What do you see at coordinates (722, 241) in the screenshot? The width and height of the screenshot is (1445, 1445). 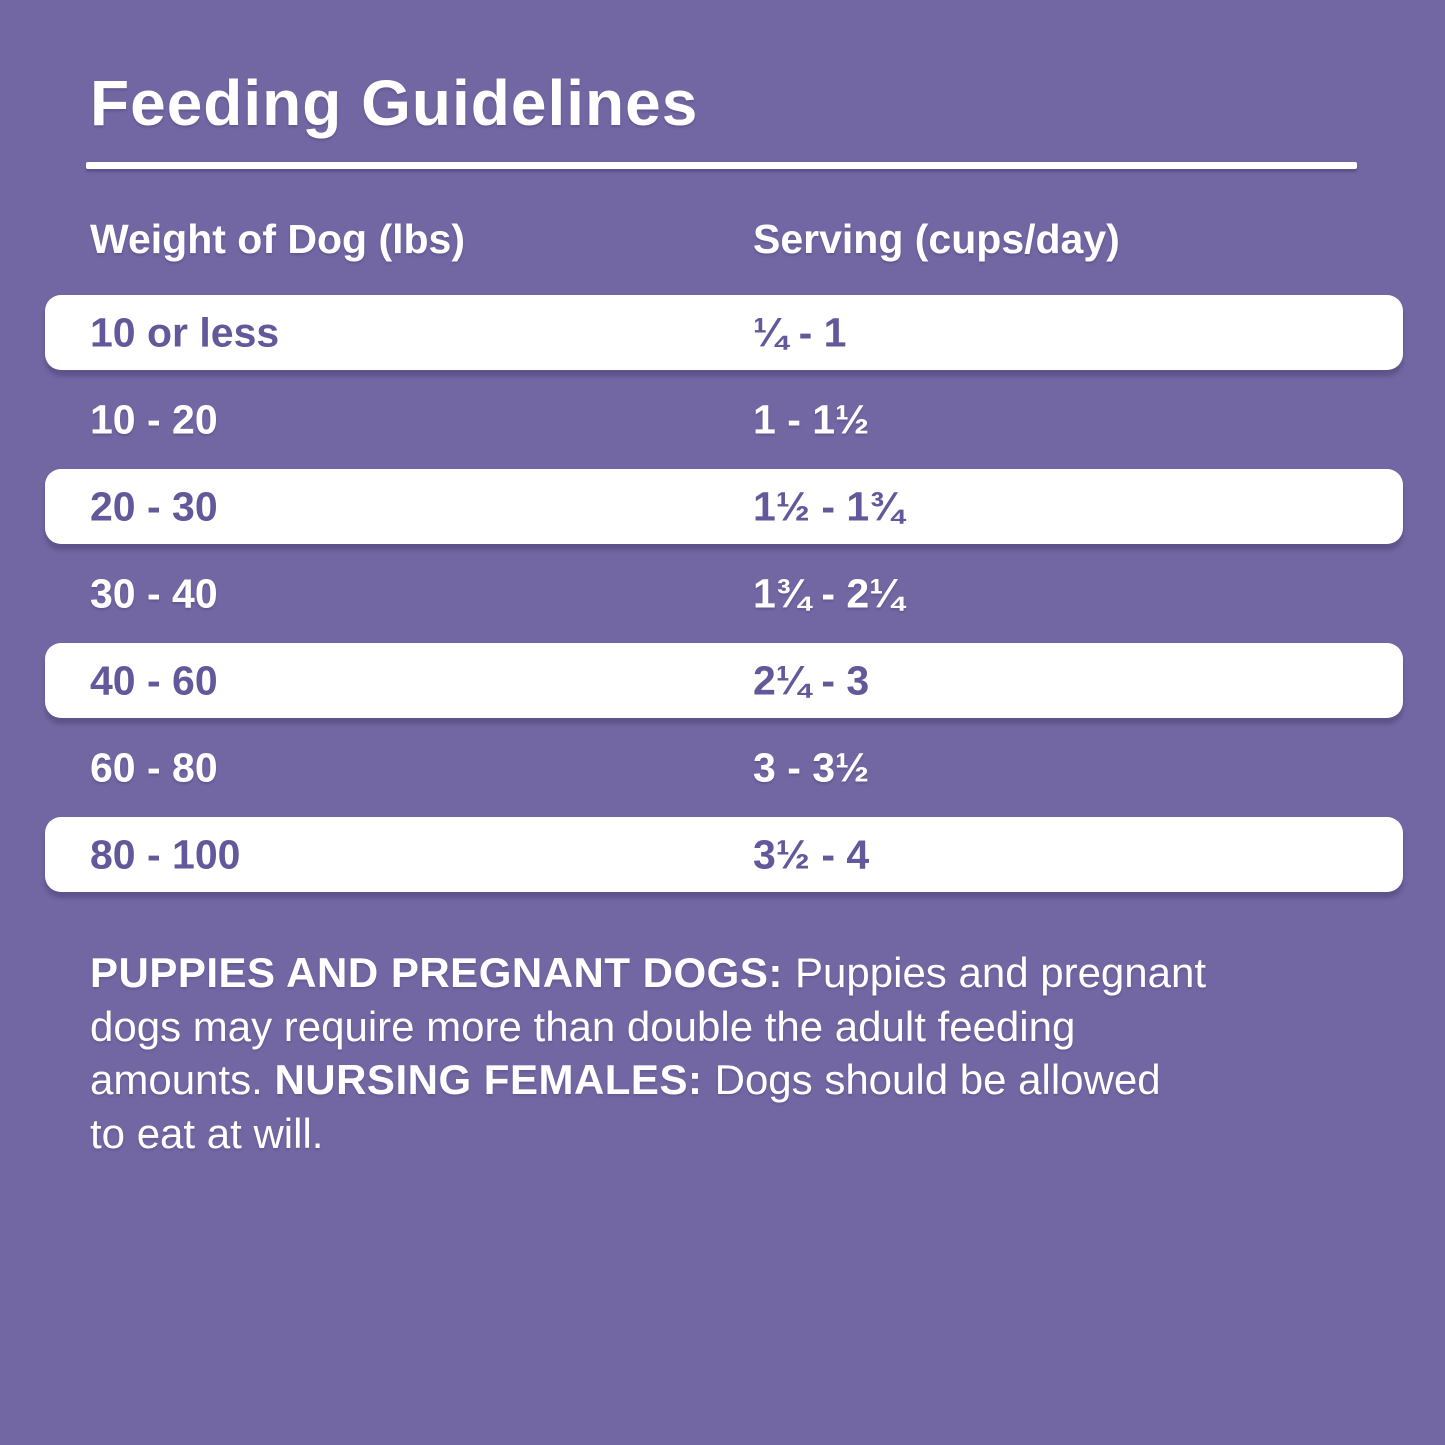 I see `table-header: Weight of Dog (lbs) Serving (cups/day)` at bounding box center [722, 241].